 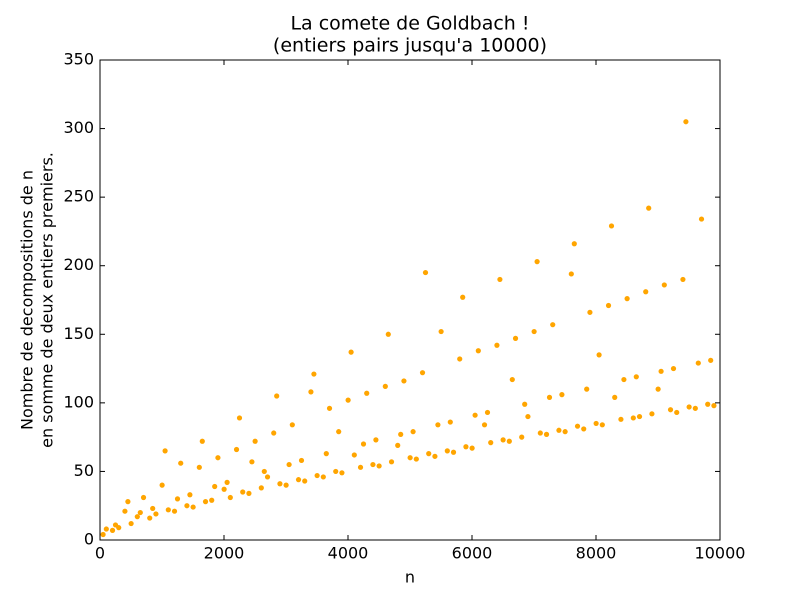 I want to click on x-tick-label: 8000, so click(x=596, y=553).